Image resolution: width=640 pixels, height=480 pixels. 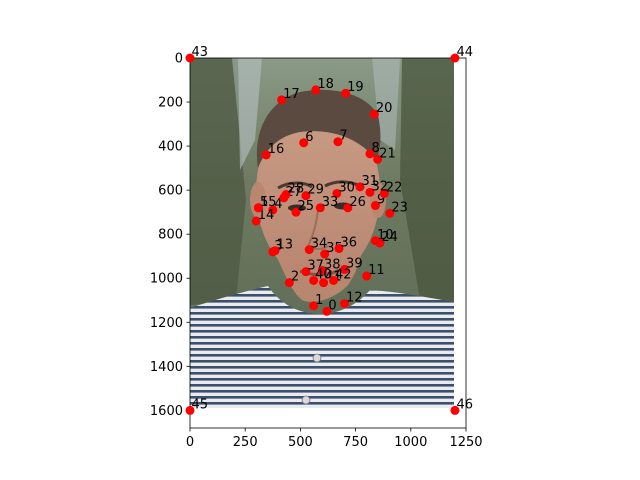 What do you see at coordinates (389, 237) in the screenshot?
I see `landmark-label-24: 24` at bounding box center [389, 237].